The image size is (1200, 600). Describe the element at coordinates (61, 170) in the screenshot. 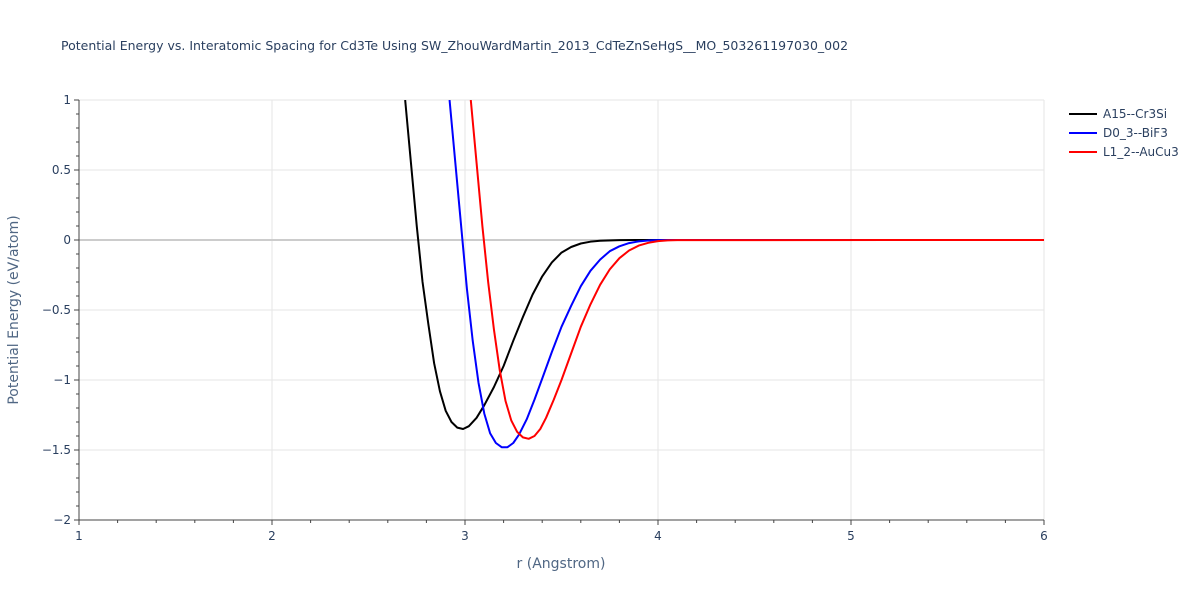

I see `y-tick-label: 0.5` at that location.